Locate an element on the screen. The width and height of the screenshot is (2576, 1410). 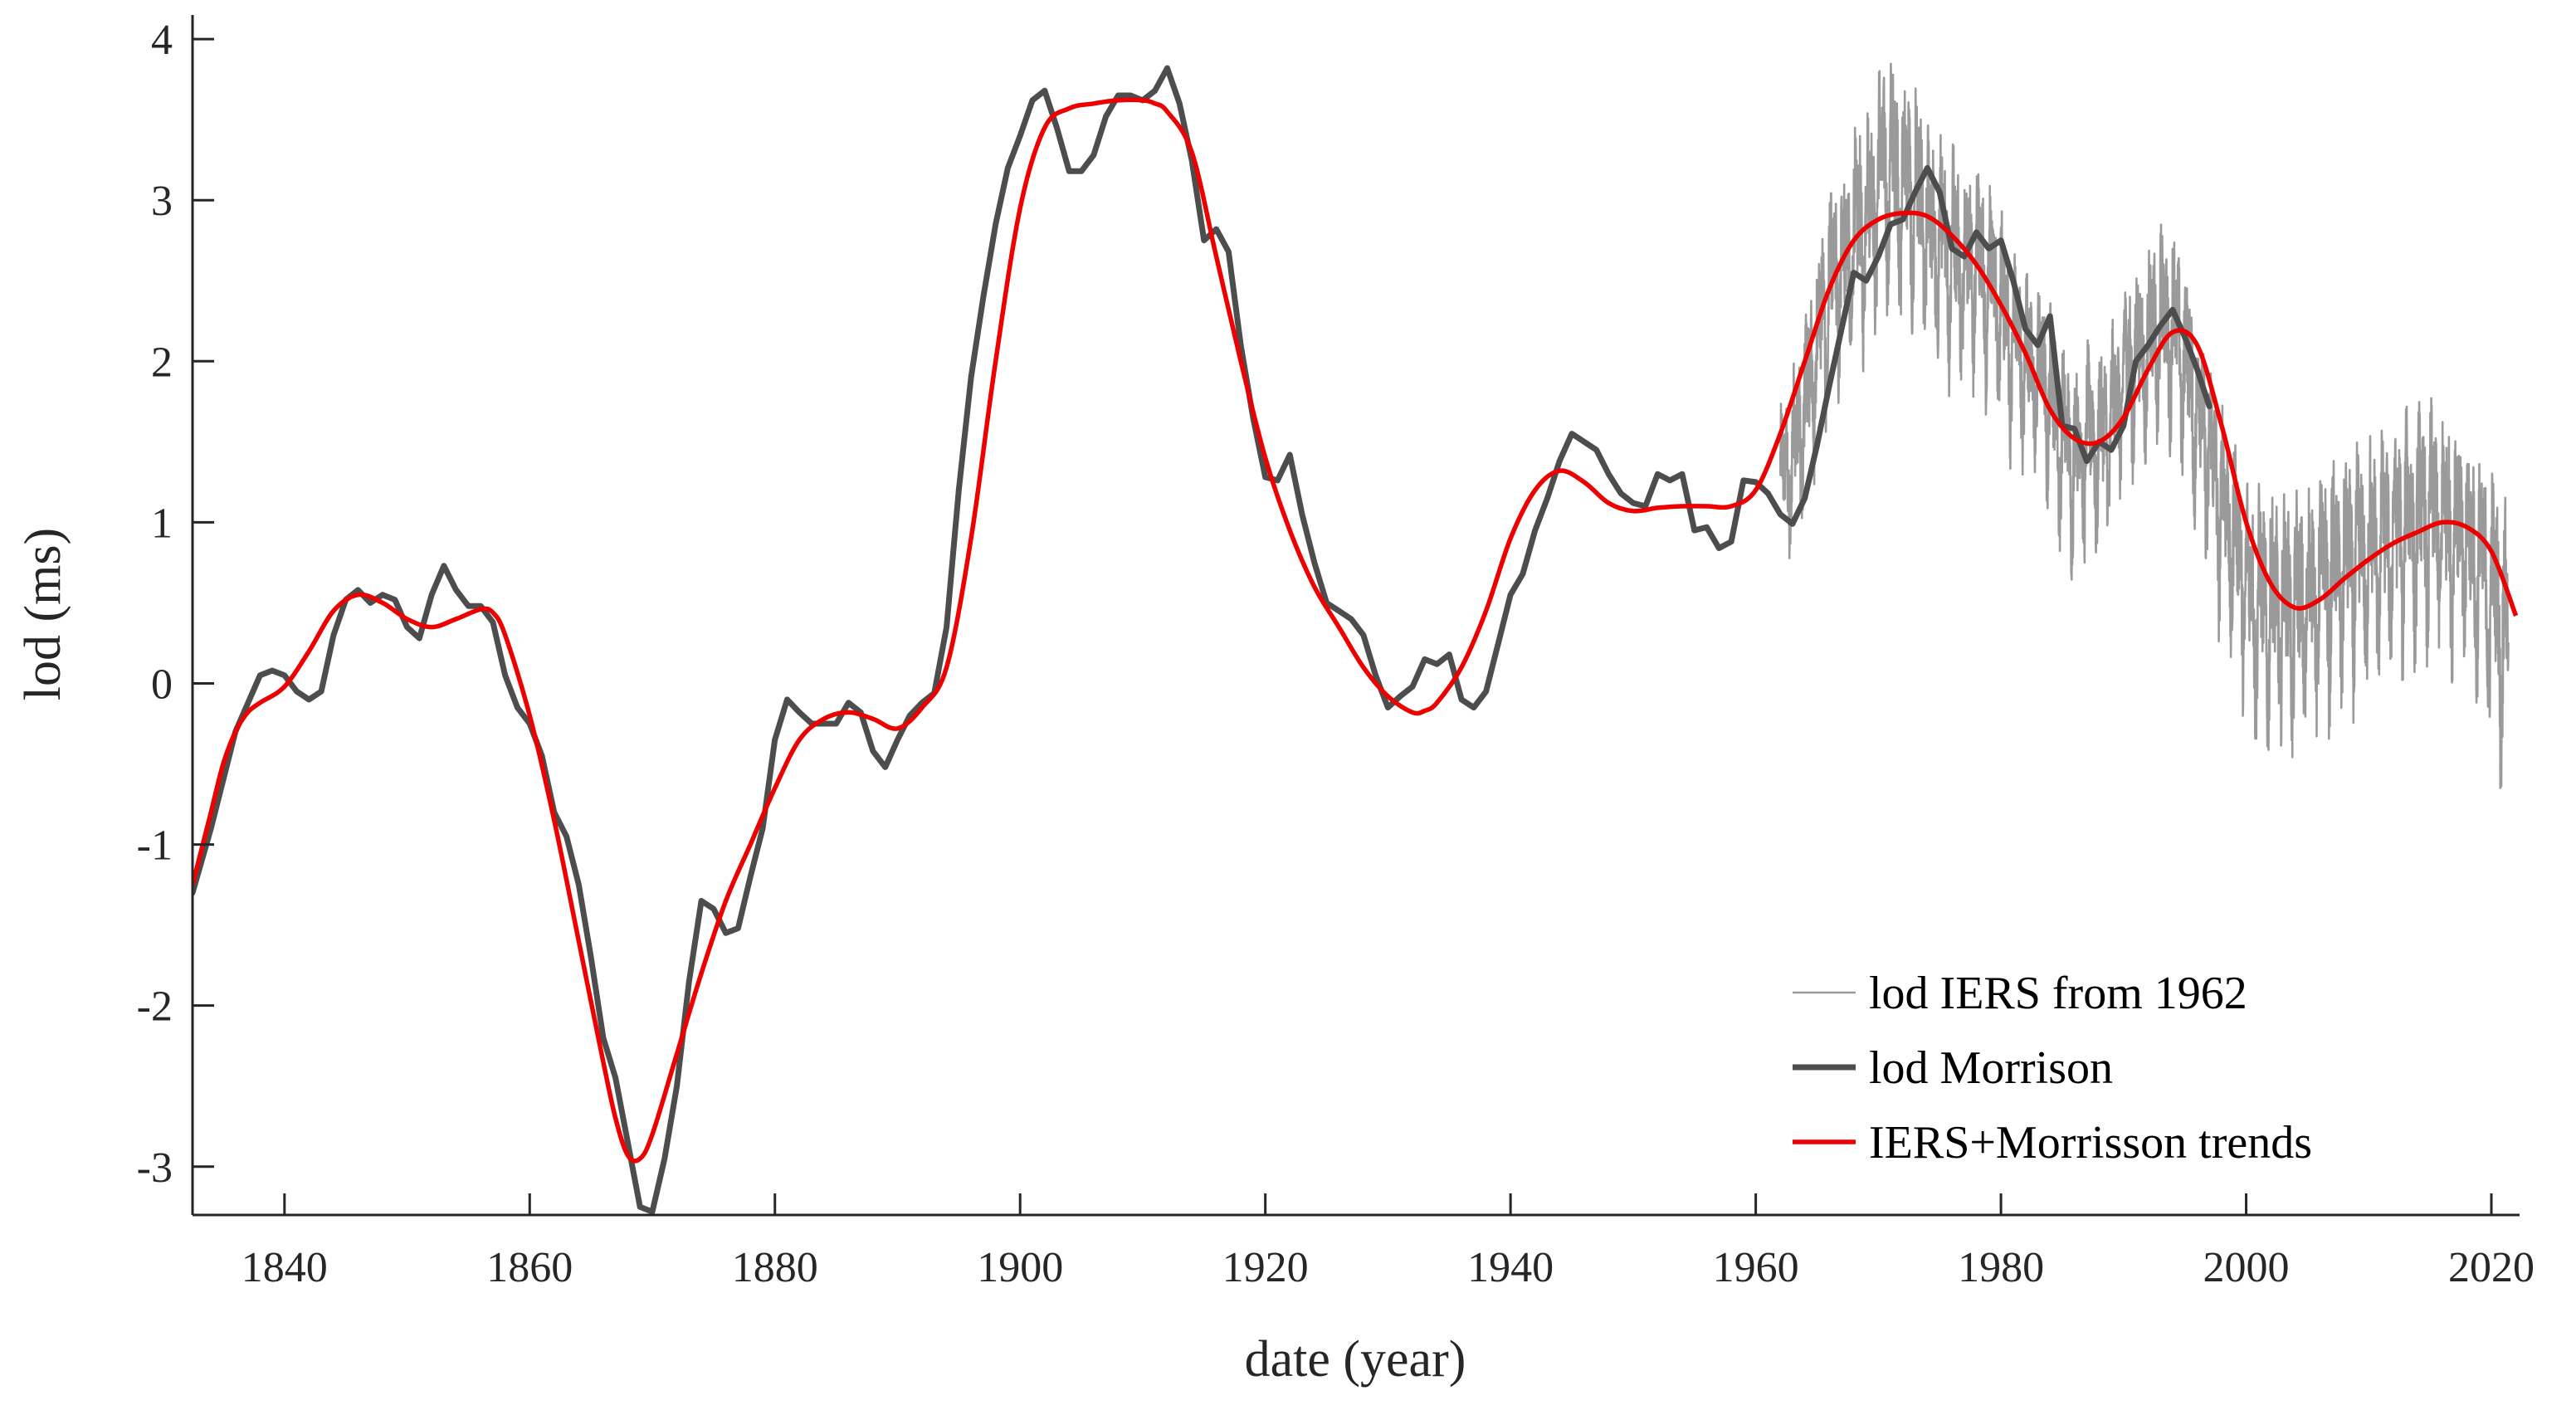
x-axis-title: date (year) is located at coordinates (1356, 1359).